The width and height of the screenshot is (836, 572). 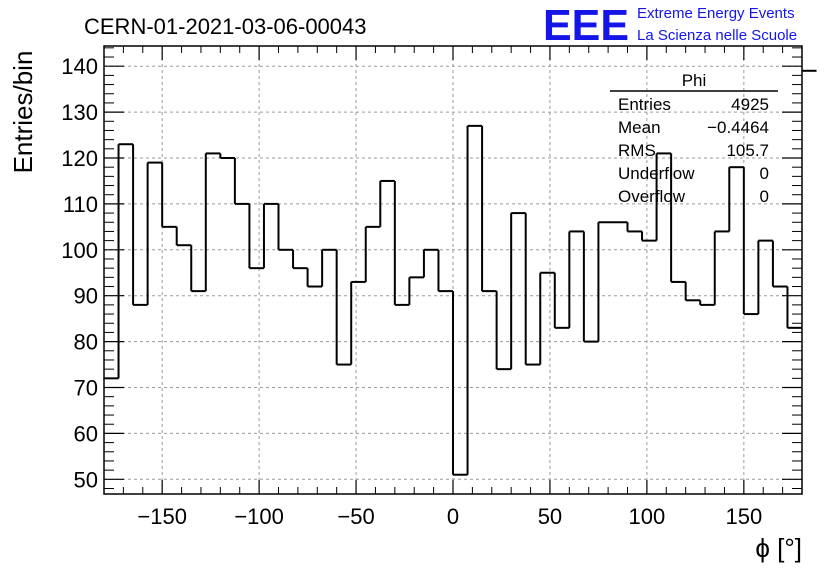 I want to click on x-tick-label: −150, so click(x=162, y=516).